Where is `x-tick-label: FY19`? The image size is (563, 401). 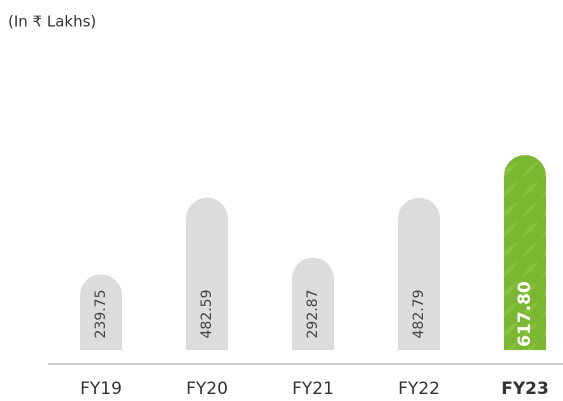
x-tick-label: FY19 is located at coordinates (101, 389).